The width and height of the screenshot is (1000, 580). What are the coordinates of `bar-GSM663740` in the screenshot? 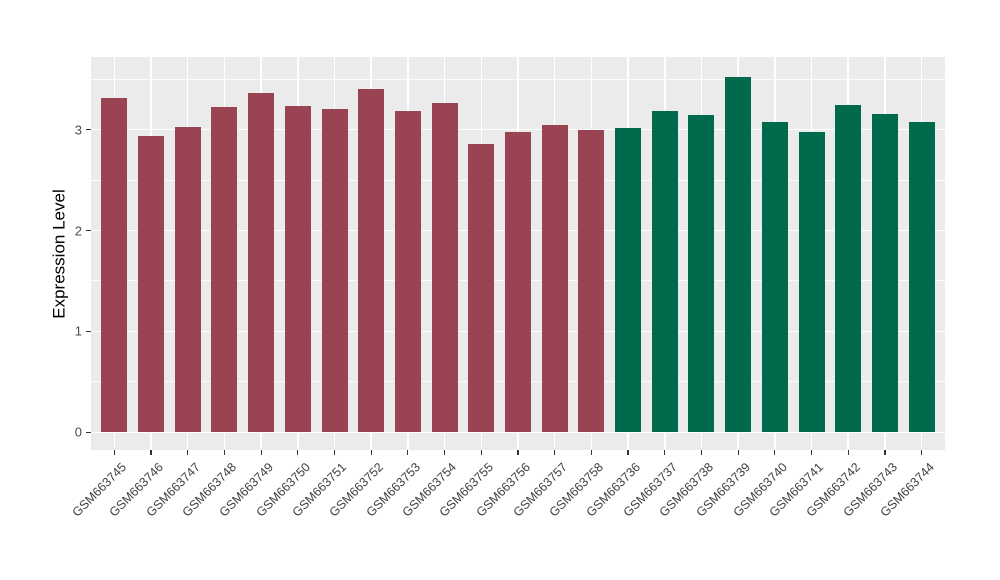 It's located at (774, 277).